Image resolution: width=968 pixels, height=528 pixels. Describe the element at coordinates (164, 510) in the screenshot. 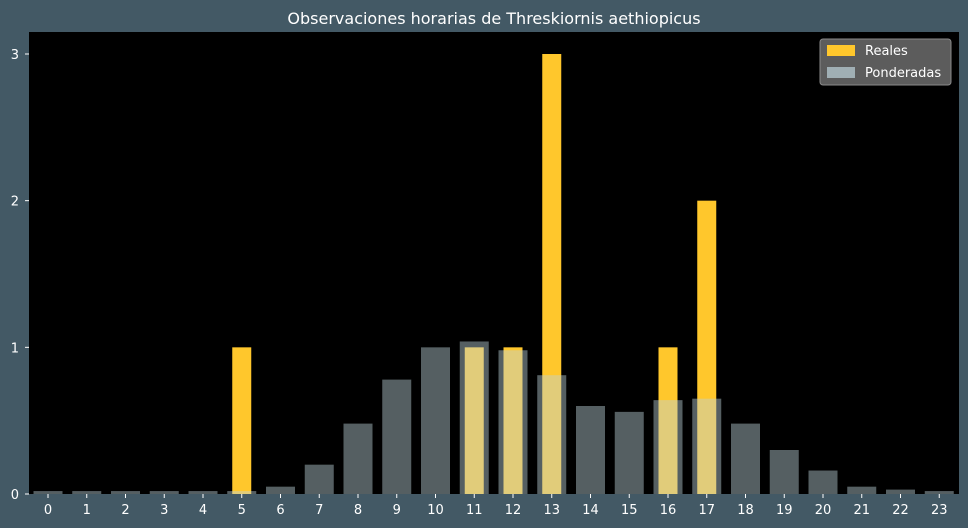

I see `x-tick-label: 3` at that location.